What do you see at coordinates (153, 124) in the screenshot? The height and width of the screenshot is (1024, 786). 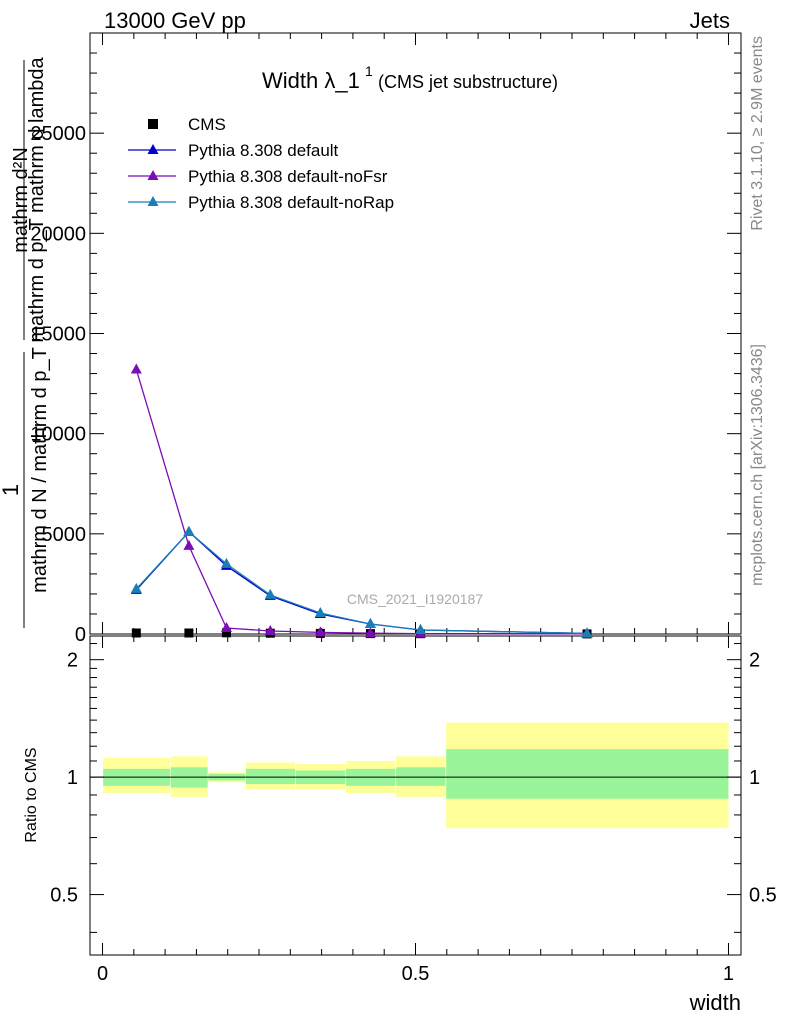 I see `legend-marker-cms` at bounding box center [153, 124].